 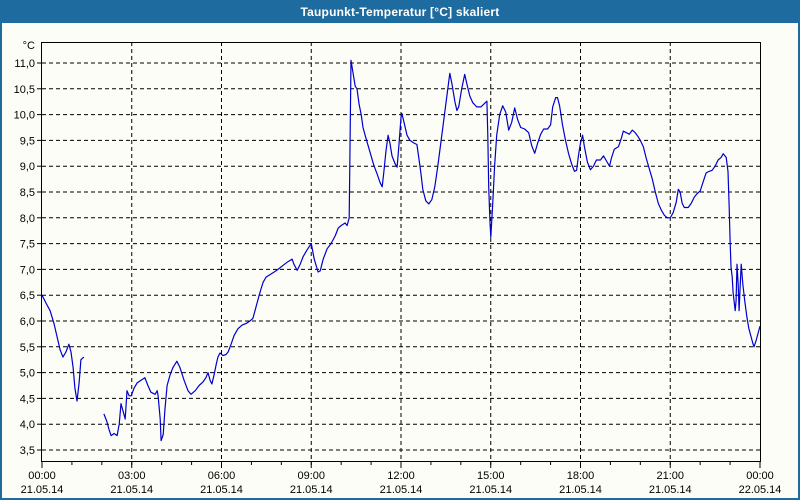 I want to click on y-tick-label: 7,0, so click(x=27, y=270).